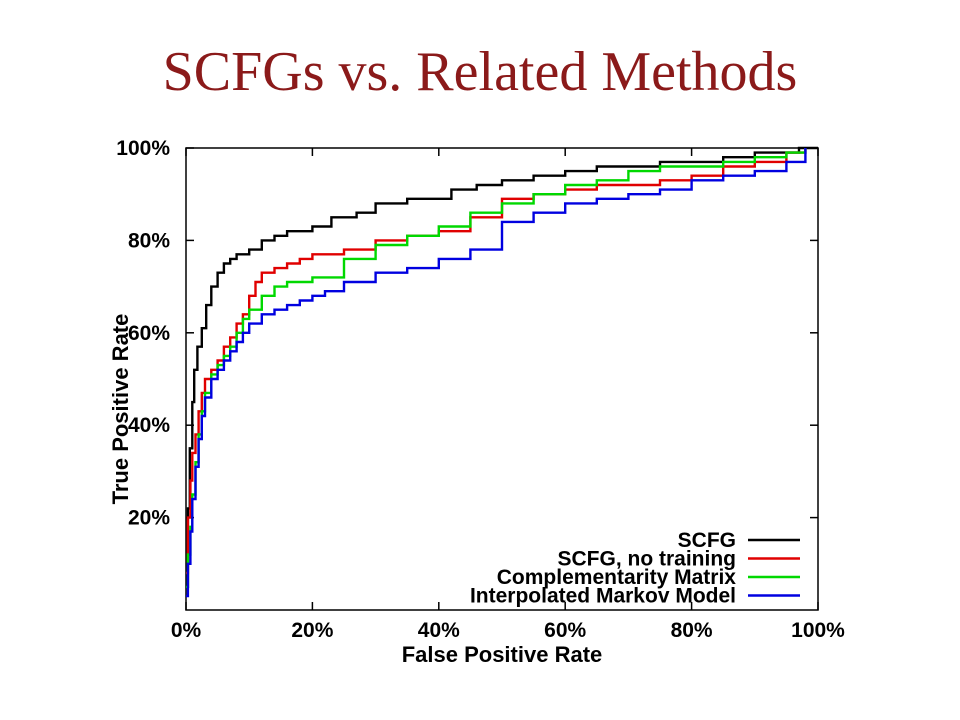 The height and width of the screenshot is (720, 960). What do you see at coordinates (707, 540) in the screenshot?
I see `legend-label-scfg: SCFG` at bounding box center [707, 540].